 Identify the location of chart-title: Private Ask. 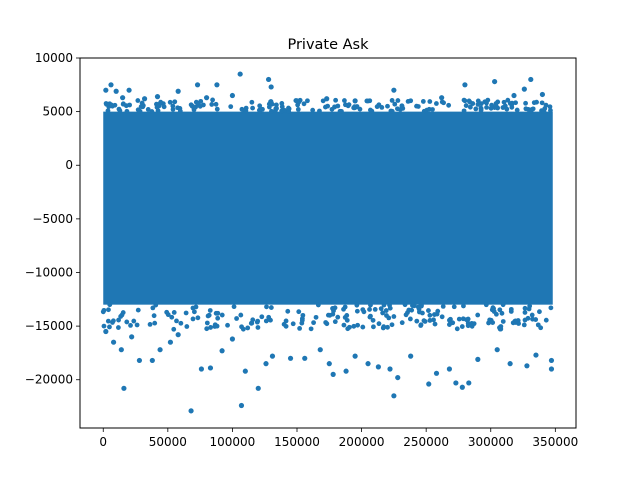
(328, 45).